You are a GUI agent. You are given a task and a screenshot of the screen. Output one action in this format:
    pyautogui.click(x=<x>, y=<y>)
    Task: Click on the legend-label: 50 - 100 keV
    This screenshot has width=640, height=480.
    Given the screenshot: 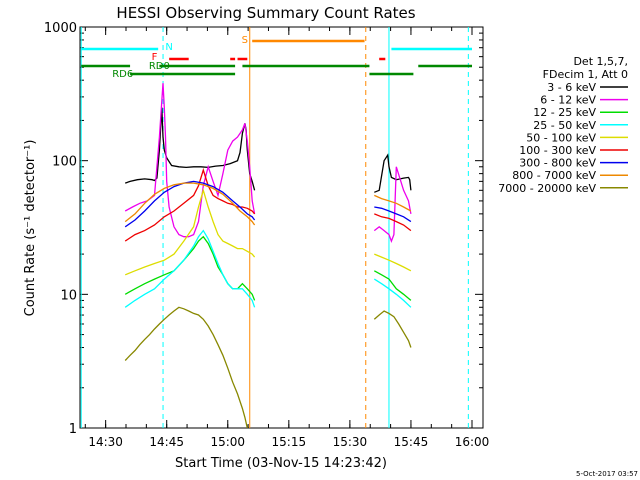 What is the action you would take?
    pyautogui.click(x=561, y=137)
    